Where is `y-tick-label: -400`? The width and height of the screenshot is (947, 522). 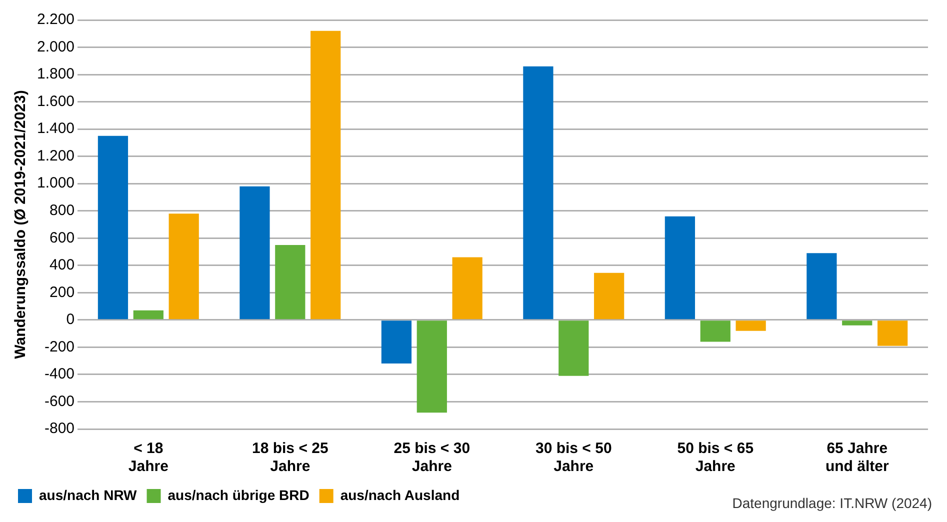
y-tick-label: -400 is located at coordinates (59, 374).